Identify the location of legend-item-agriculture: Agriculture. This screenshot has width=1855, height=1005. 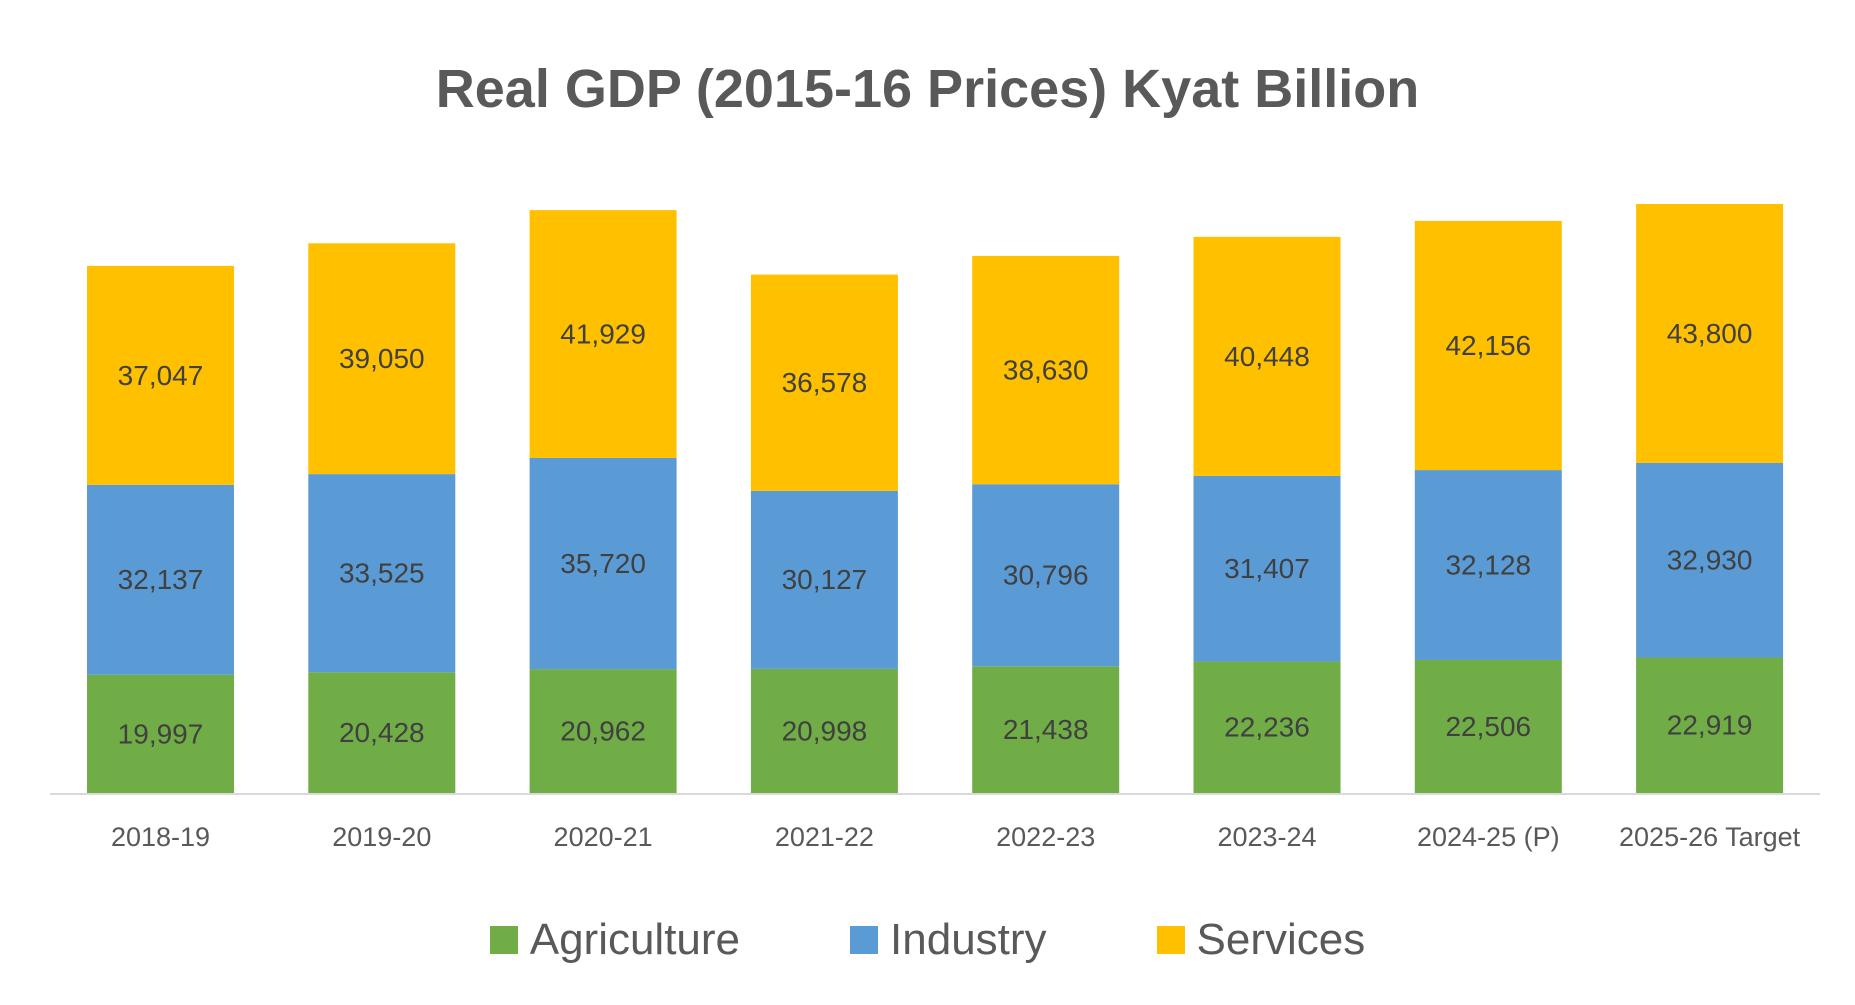
(615, 940).